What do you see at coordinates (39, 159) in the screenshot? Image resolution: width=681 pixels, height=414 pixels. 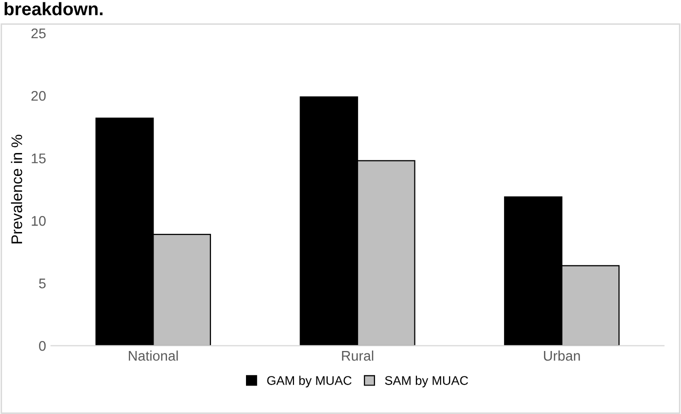 I see `y-tick-label: 15` at bounding box center [39, 159].